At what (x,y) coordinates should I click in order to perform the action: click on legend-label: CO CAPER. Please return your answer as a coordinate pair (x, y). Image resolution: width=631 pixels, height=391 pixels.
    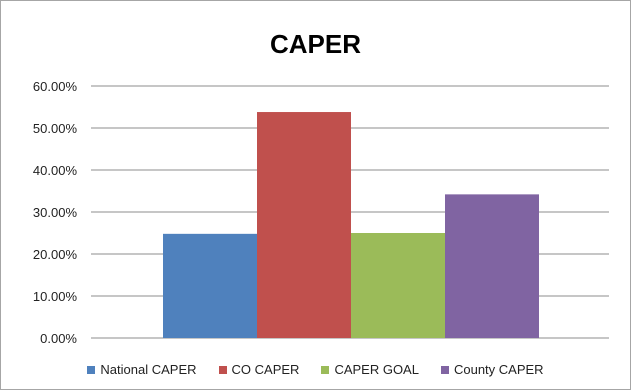
    Looking at the image, I should click on (265, 369).